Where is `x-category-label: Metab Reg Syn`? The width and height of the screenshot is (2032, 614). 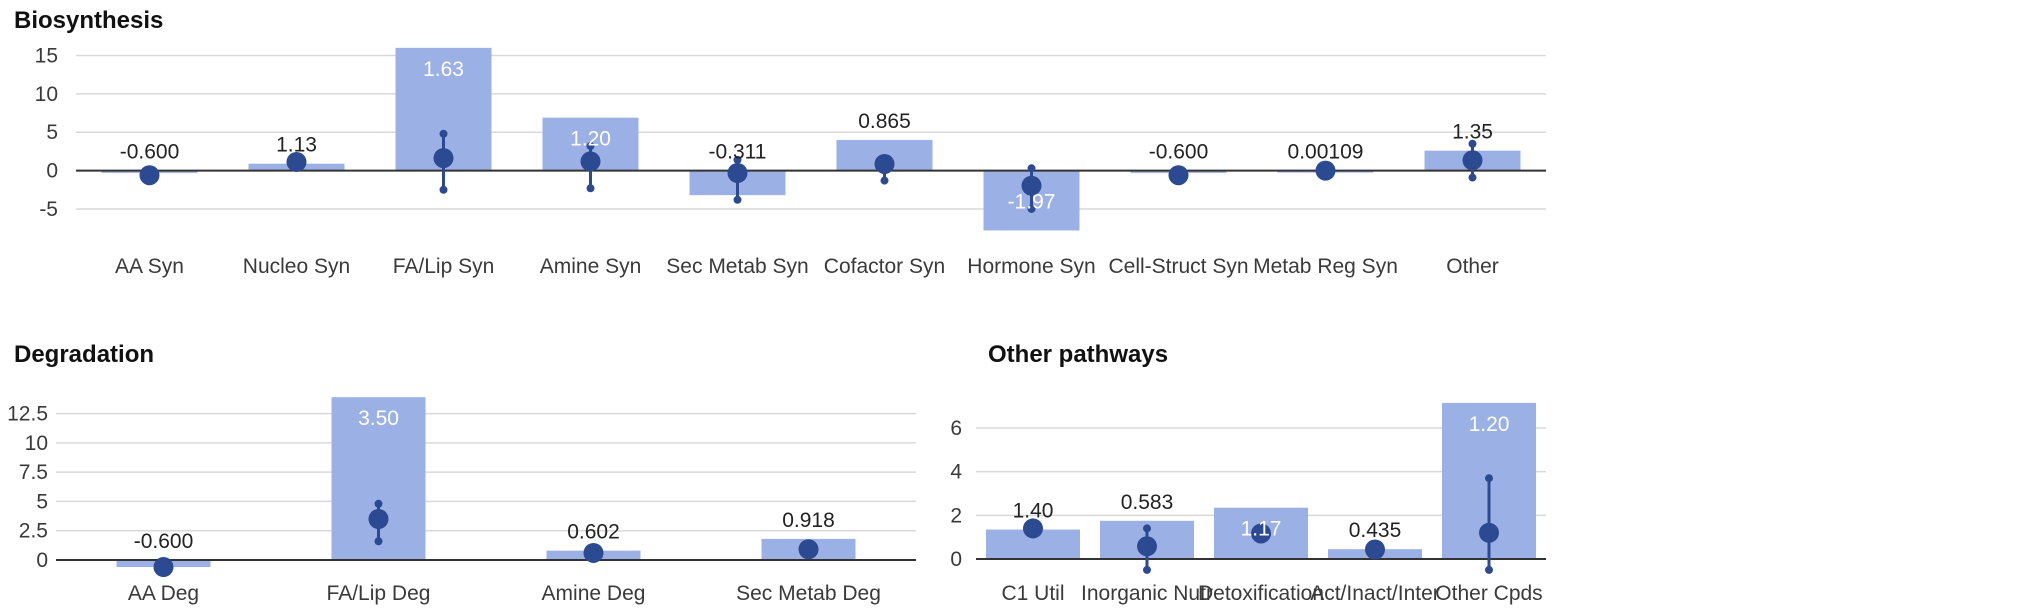
x-category-label: Metab Reg Syn is located at coordinates (1325, 266).